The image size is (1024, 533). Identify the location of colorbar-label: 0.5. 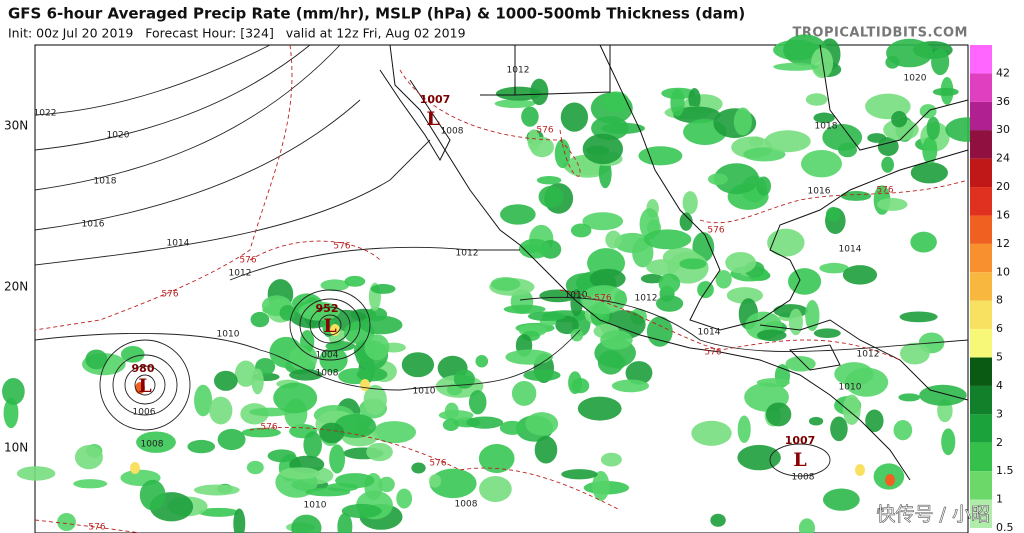
(1005, 527).